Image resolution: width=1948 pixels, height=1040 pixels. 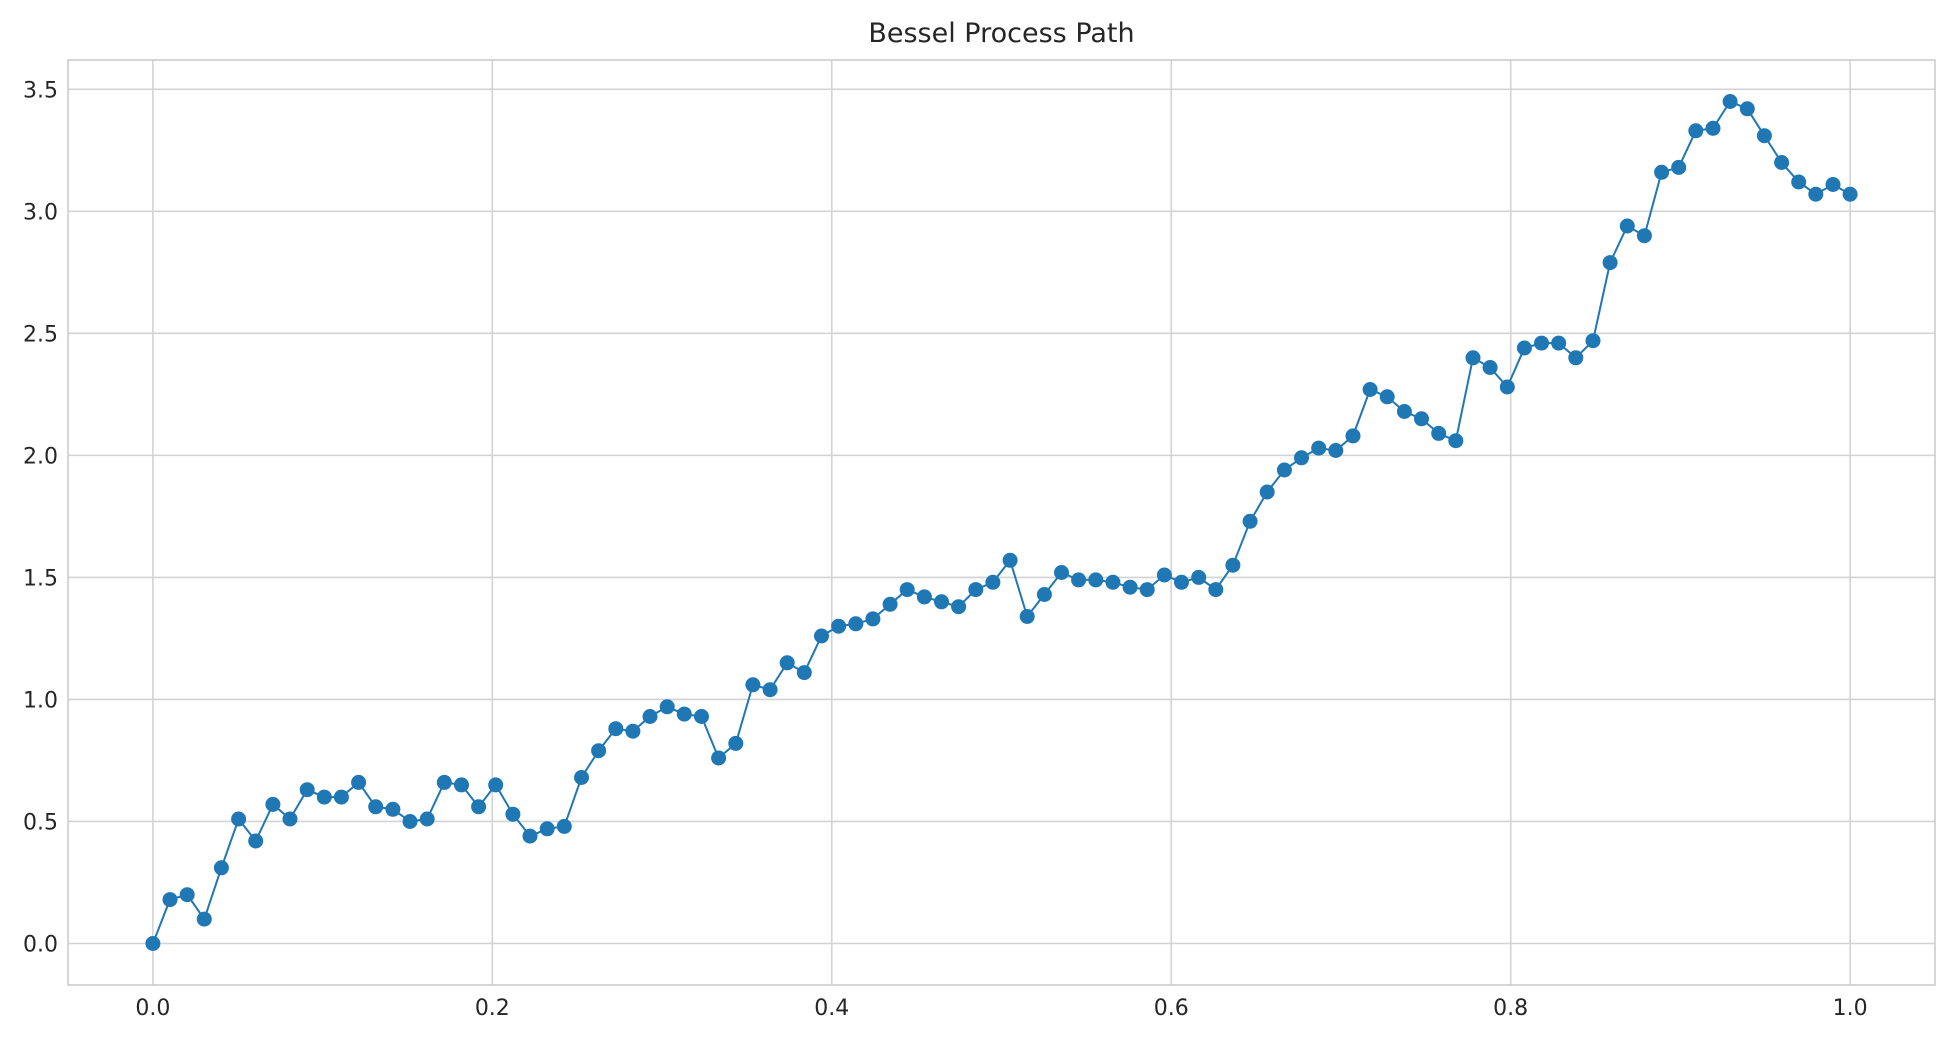 What do you see at coordinates (40, 945) in the screenshot?
I see `y-tick-label: 0.0` at bounding box center [40, 945].